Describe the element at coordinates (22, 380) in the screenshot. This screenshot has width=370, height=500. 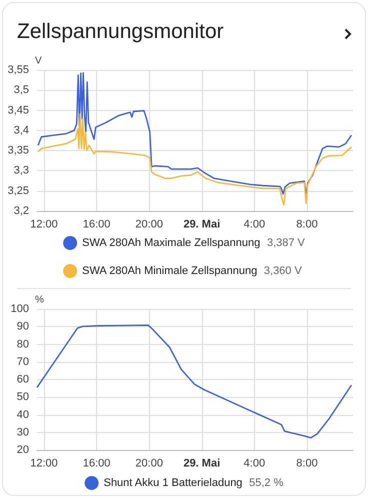
I see `y-tick-label: 60` at that location.